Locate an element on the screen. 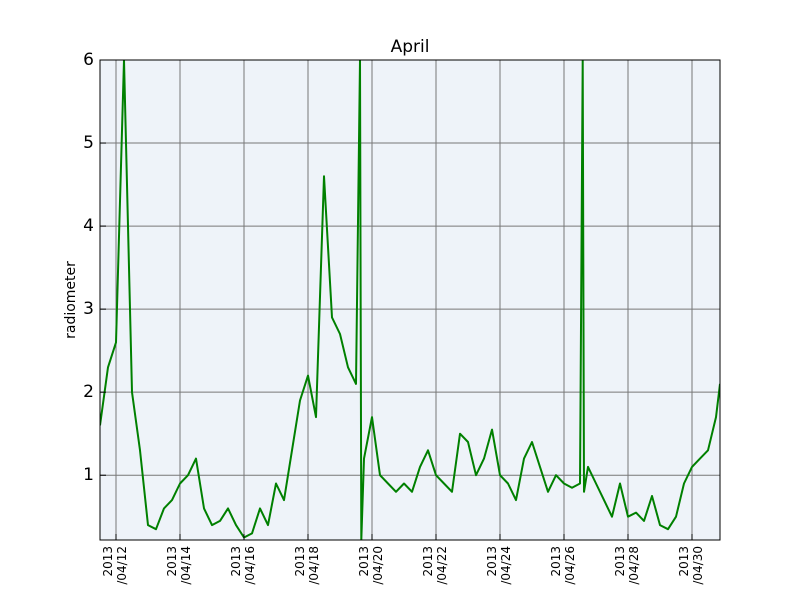 The image size is (800, 600). y-tick-label: 5 is located at coordinates (88, 143).